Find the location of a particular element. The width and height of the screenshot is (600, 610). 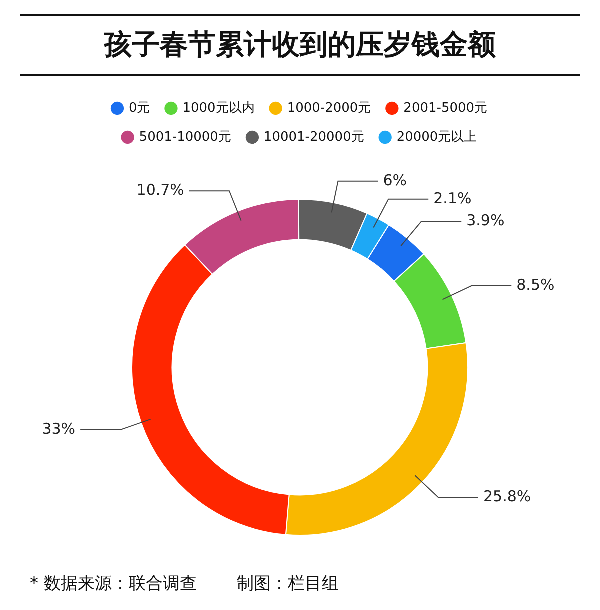

data-label: 2.1% is located at coordinates (453, 198).